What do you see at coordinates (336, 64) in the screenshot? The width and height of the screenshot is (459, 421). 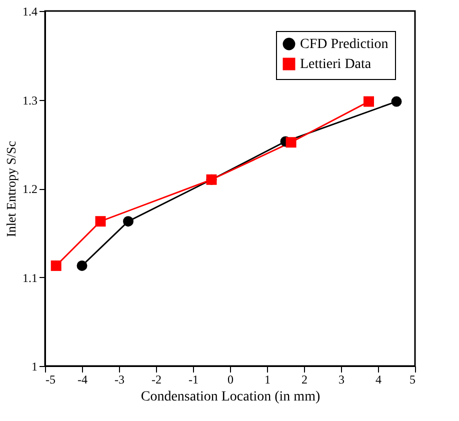 I see `legend-label: Lettieri Data` at bounding box center [336, 64].